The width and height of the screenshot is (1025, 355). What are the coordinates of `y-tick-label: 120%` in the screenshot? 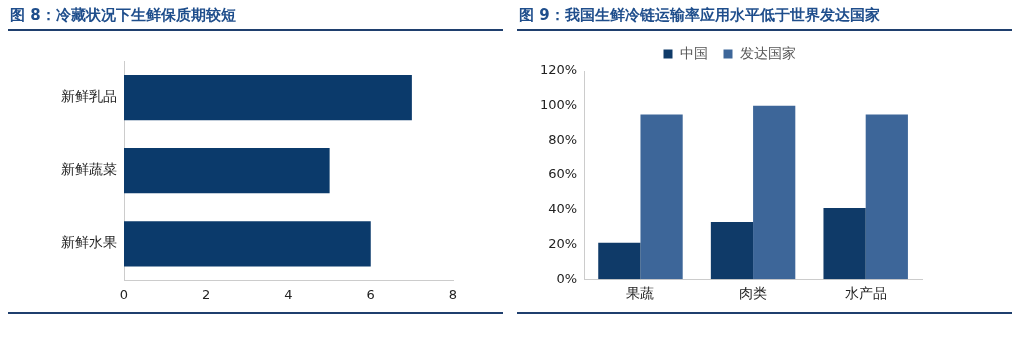 It's located at (558, 70).